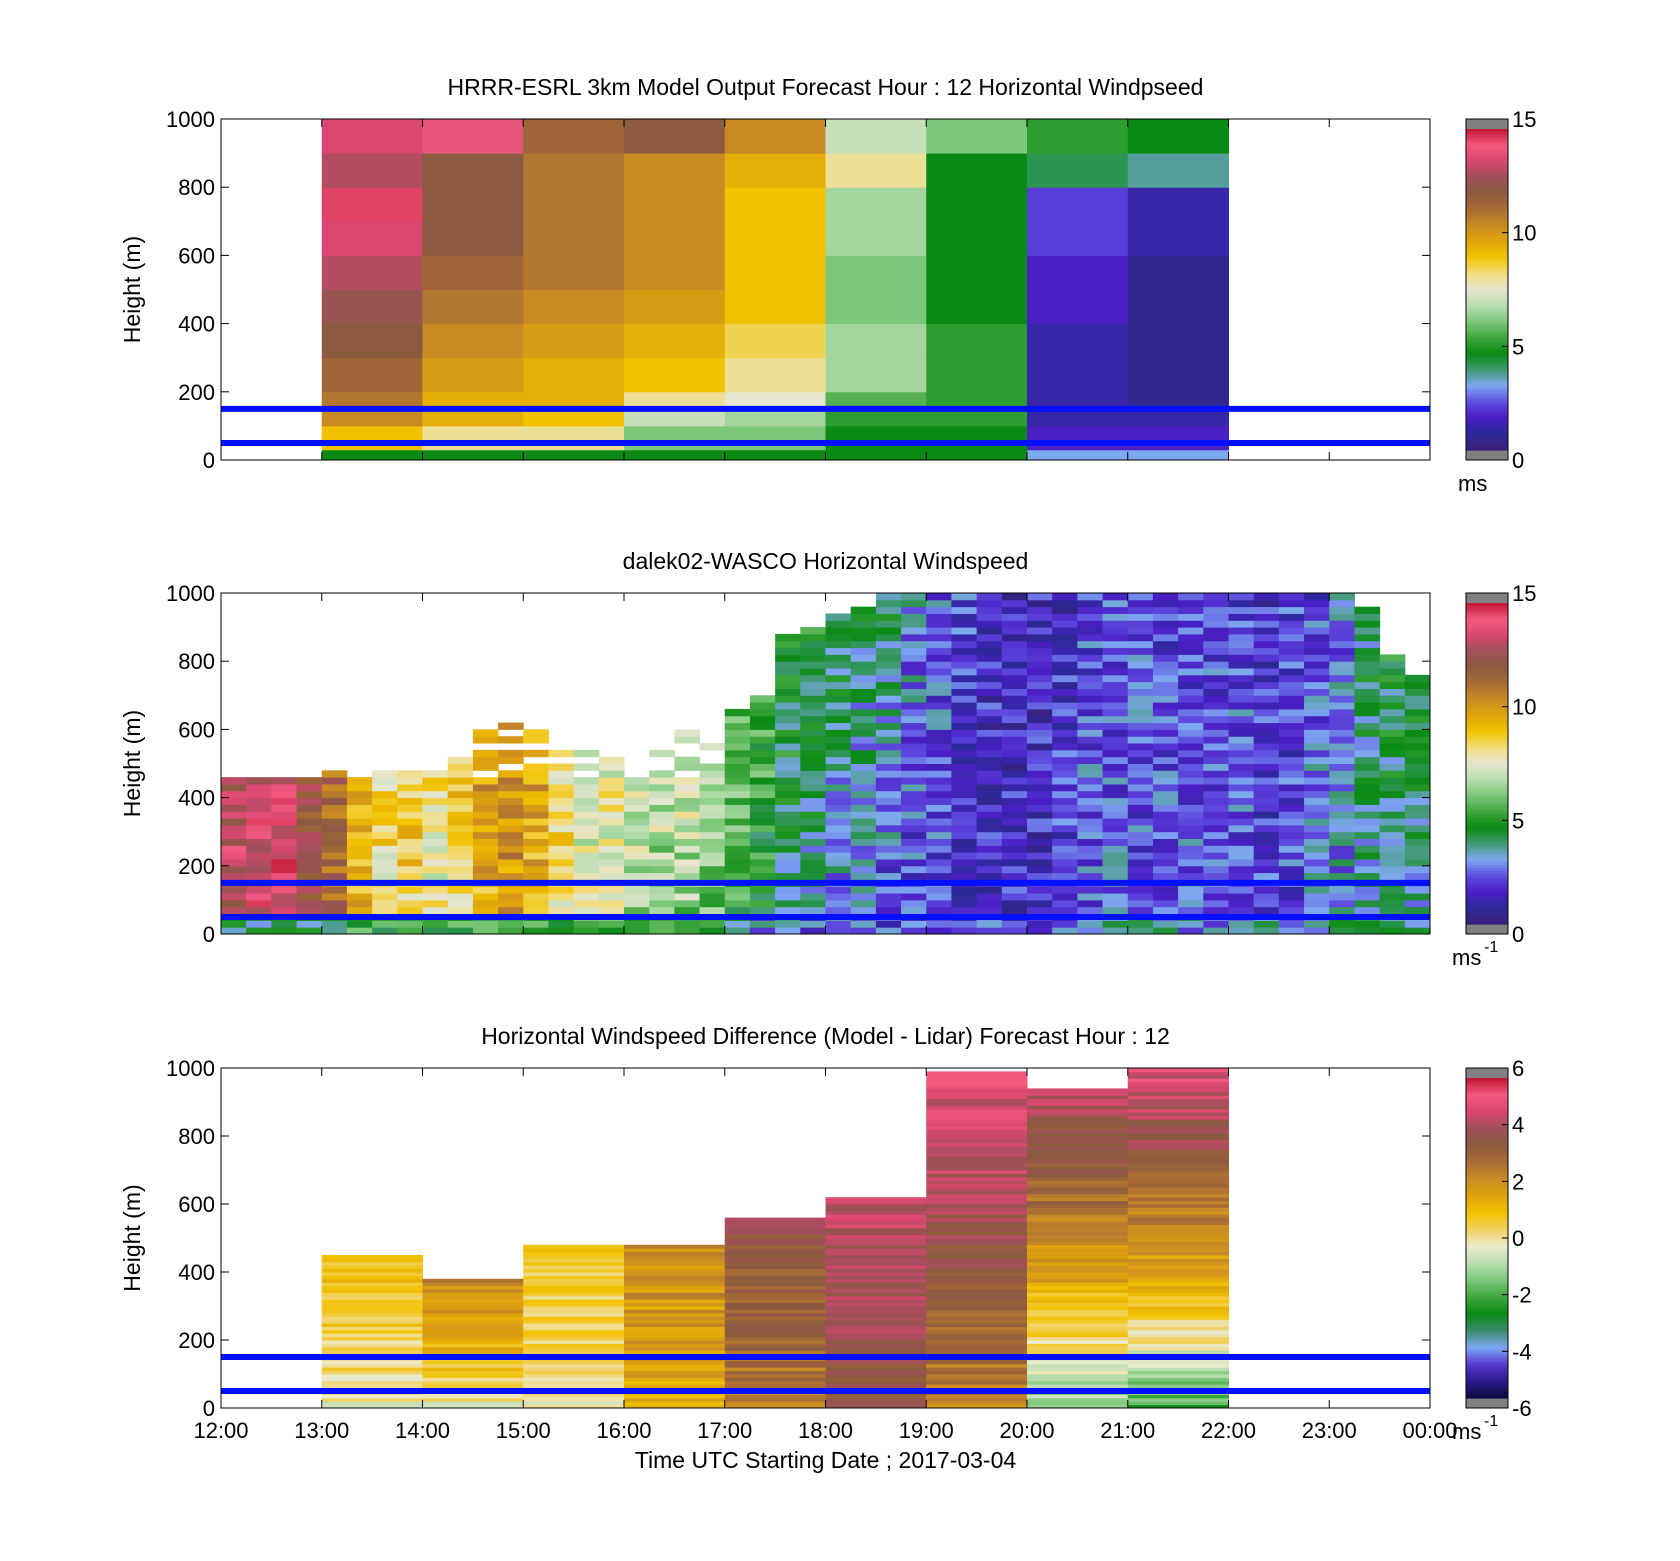 This screenshot has width=1680, height=1561. Describe the element at coordinates (1518, 460) in the screenshot. I see `colorbar-tick-label: 0` at that location.